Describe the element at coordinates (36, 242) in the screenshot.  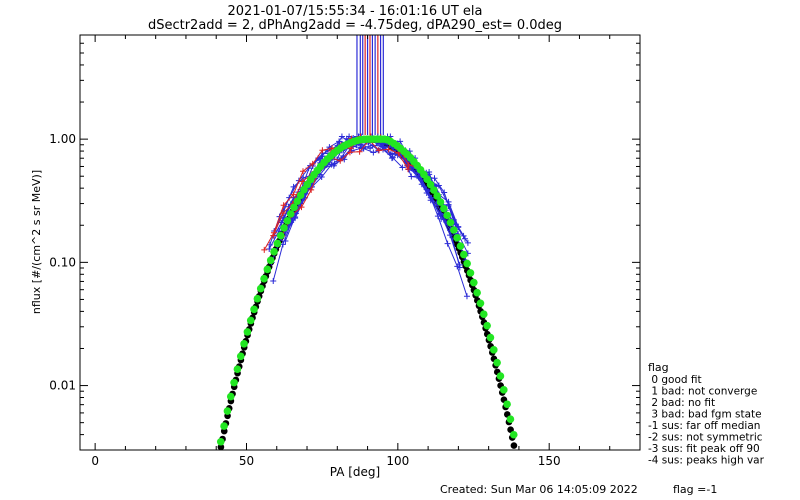
I see `y-axis-label: nflux [#/(cm^2 s sr MeV)]` at that location.